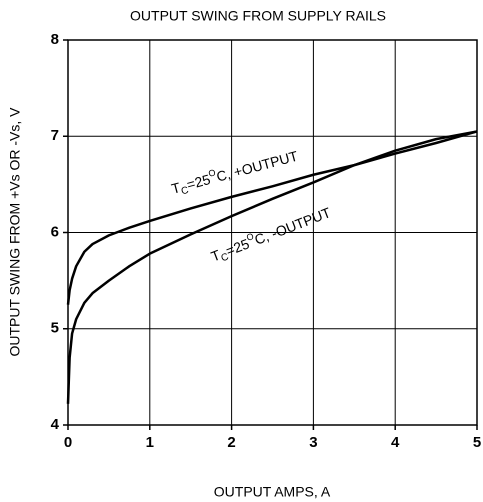 The width and height of the screenshot is (483, 502). Describe the element at coordinates (68, 442) in the screenshot. I see `x-tick-label: 0` at that location.